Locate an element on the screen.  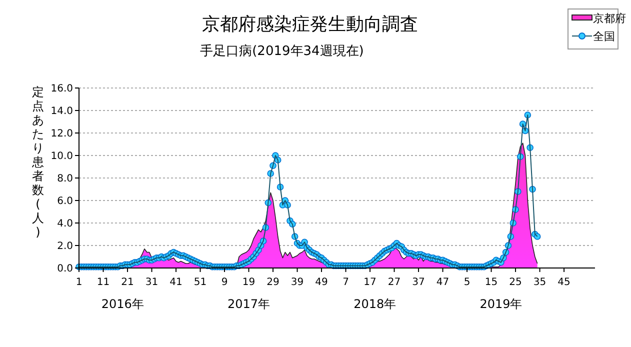
x-tick-label: 37 is located at coordinates (418, 282).